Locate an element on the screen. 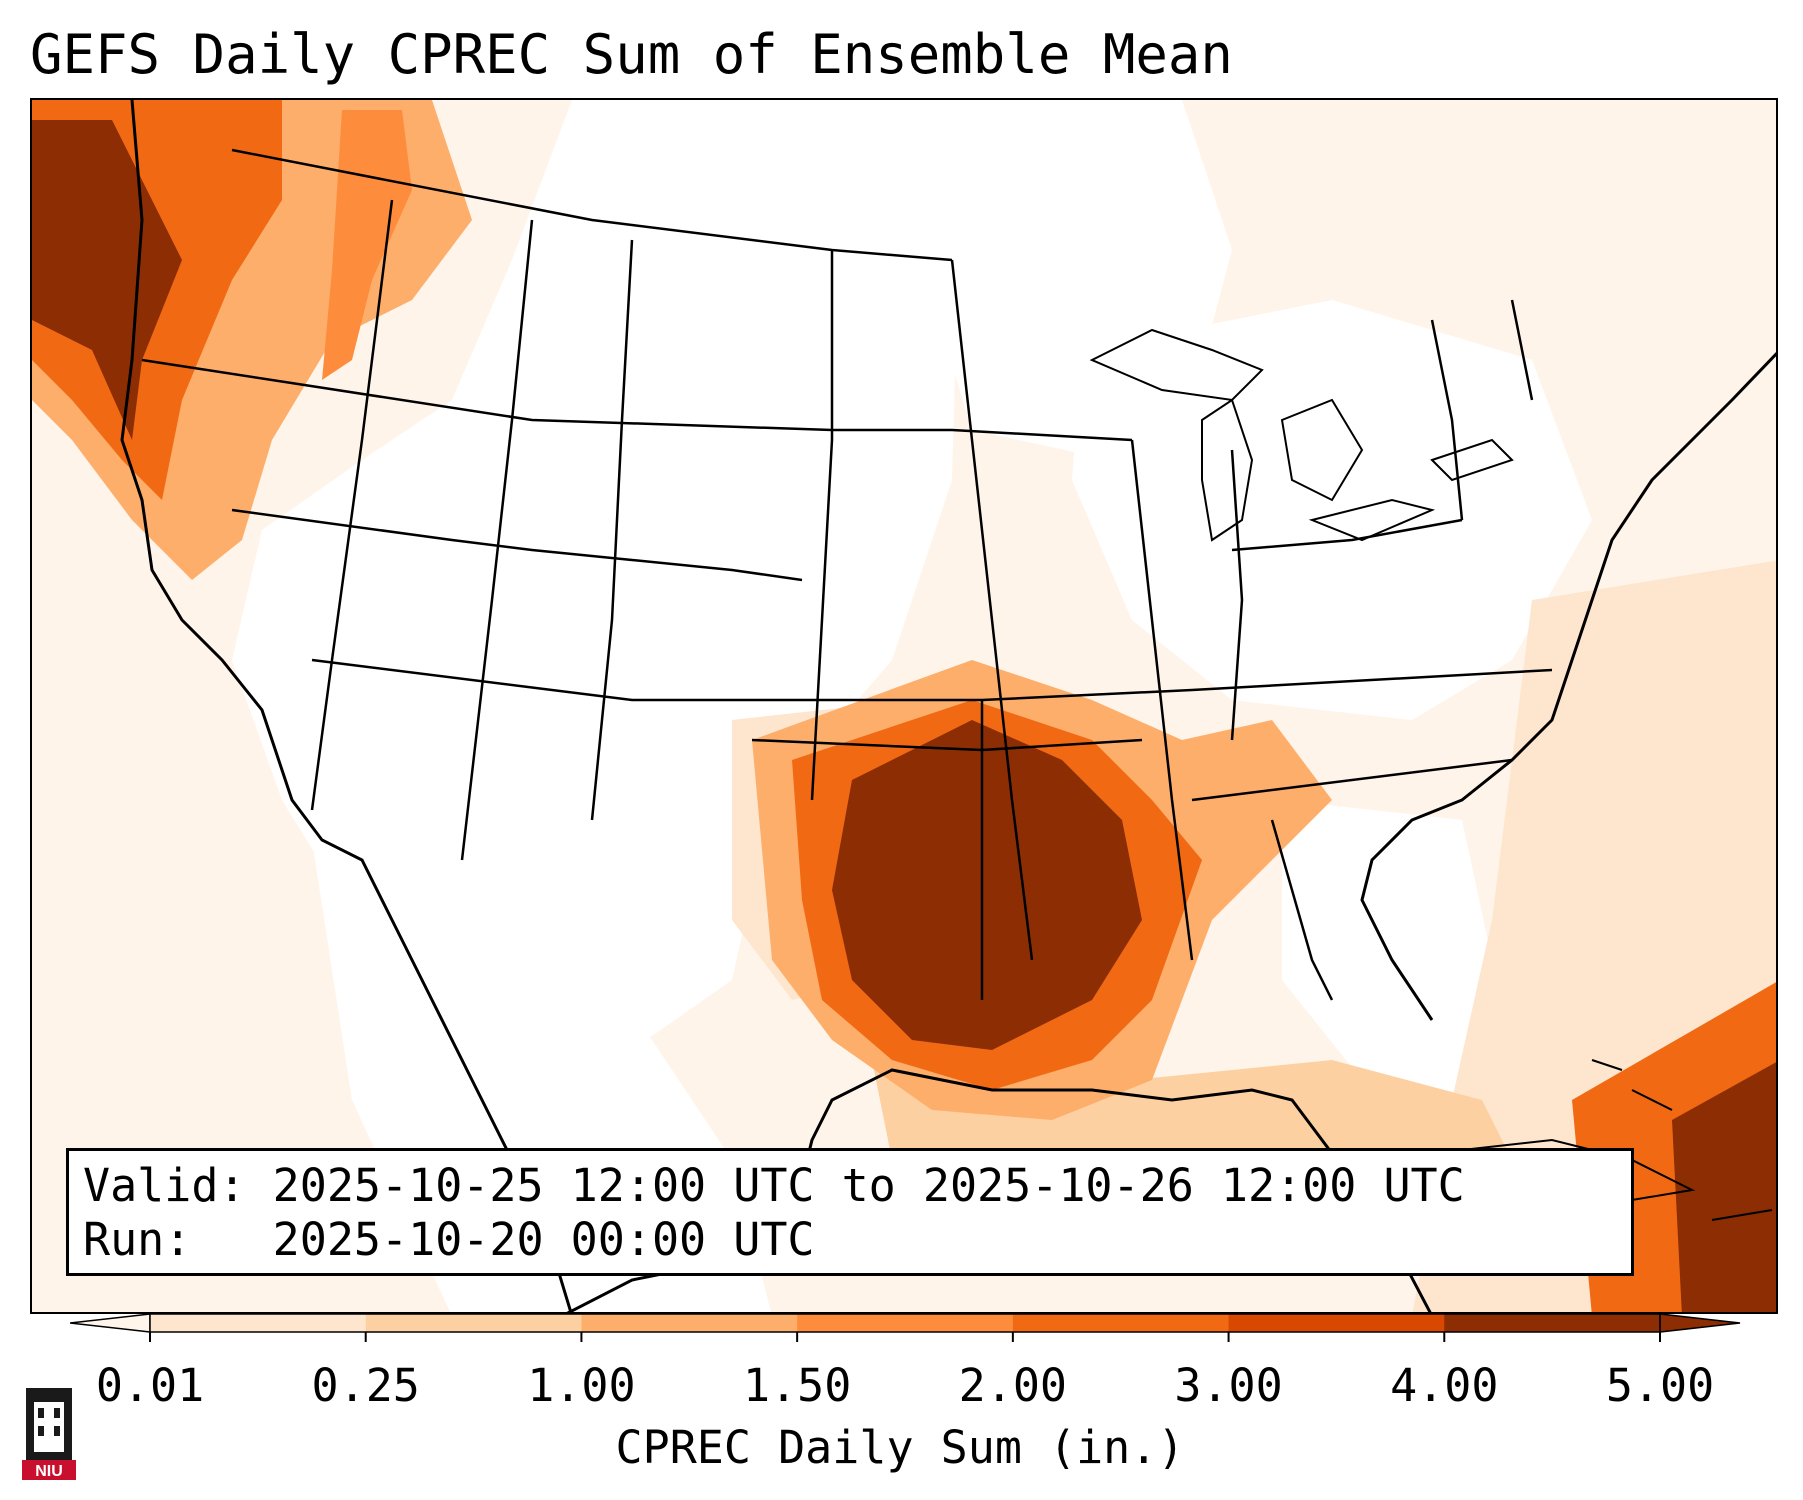 Image resolution: width=1803 pixels, height=1500 pixels. south-central-max is located at coordinates (987, 885).